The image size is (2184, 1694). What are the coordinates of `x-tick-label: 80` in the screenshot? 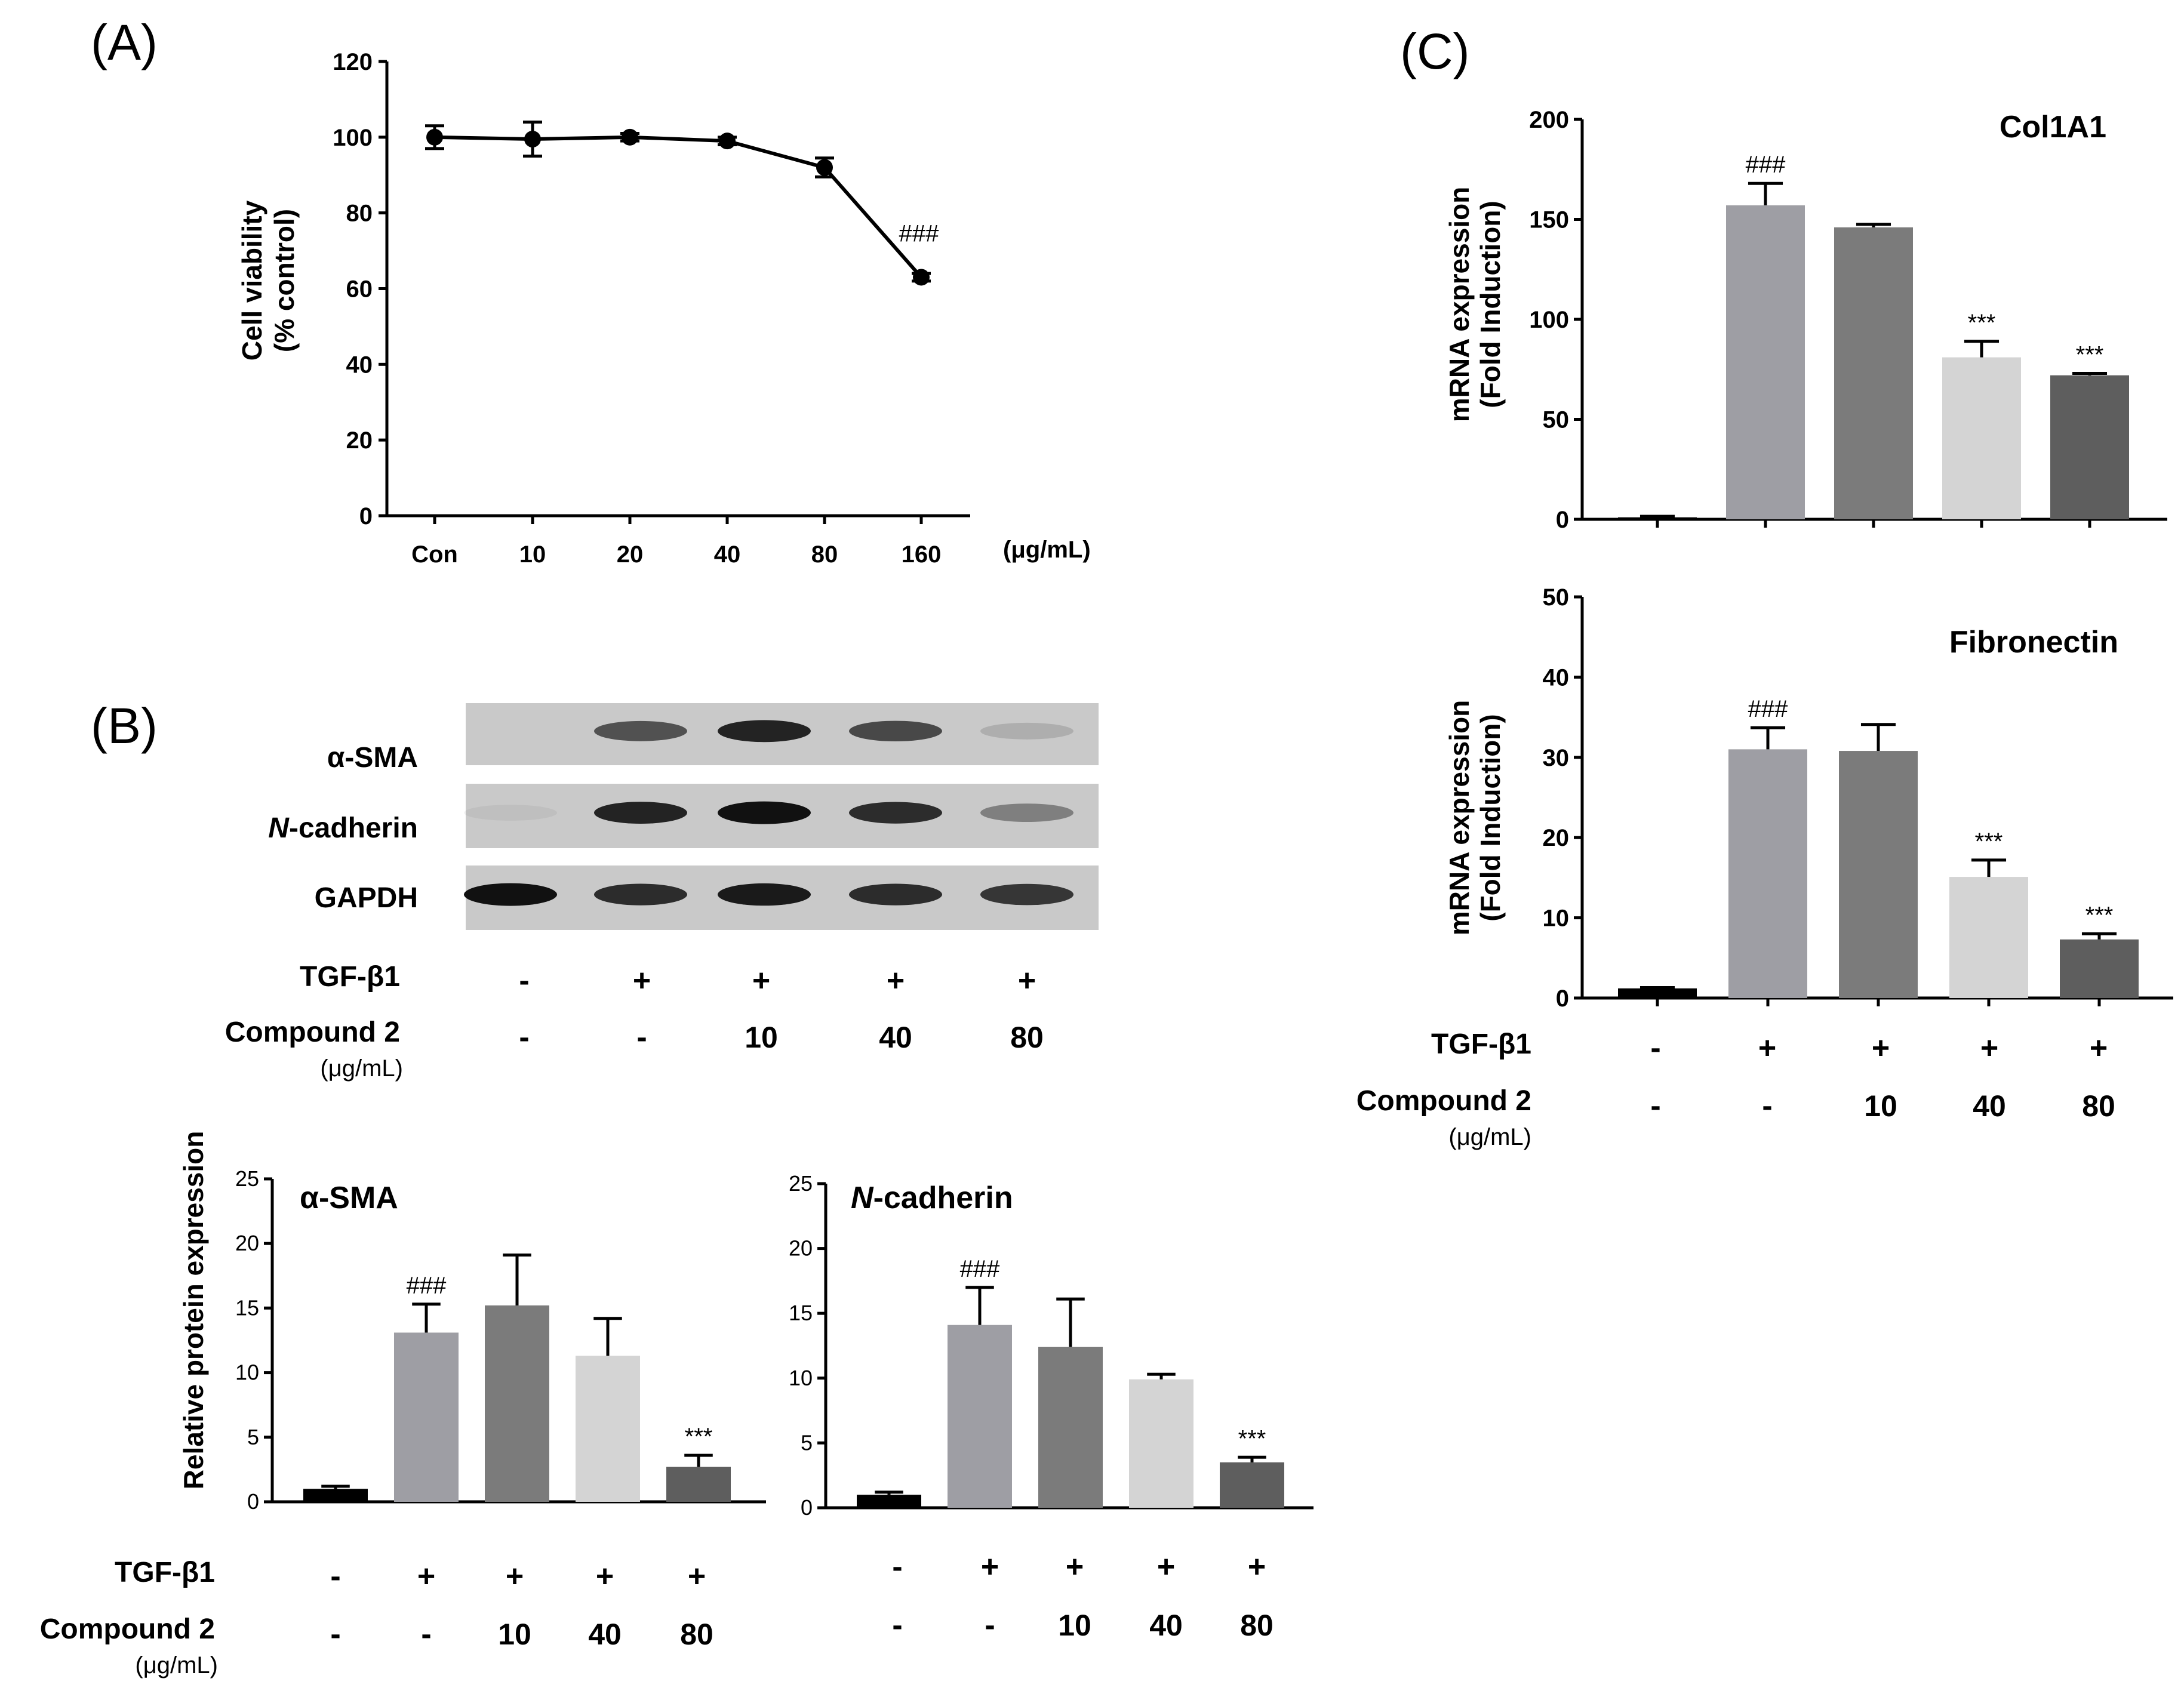 It's located at (824, 554).